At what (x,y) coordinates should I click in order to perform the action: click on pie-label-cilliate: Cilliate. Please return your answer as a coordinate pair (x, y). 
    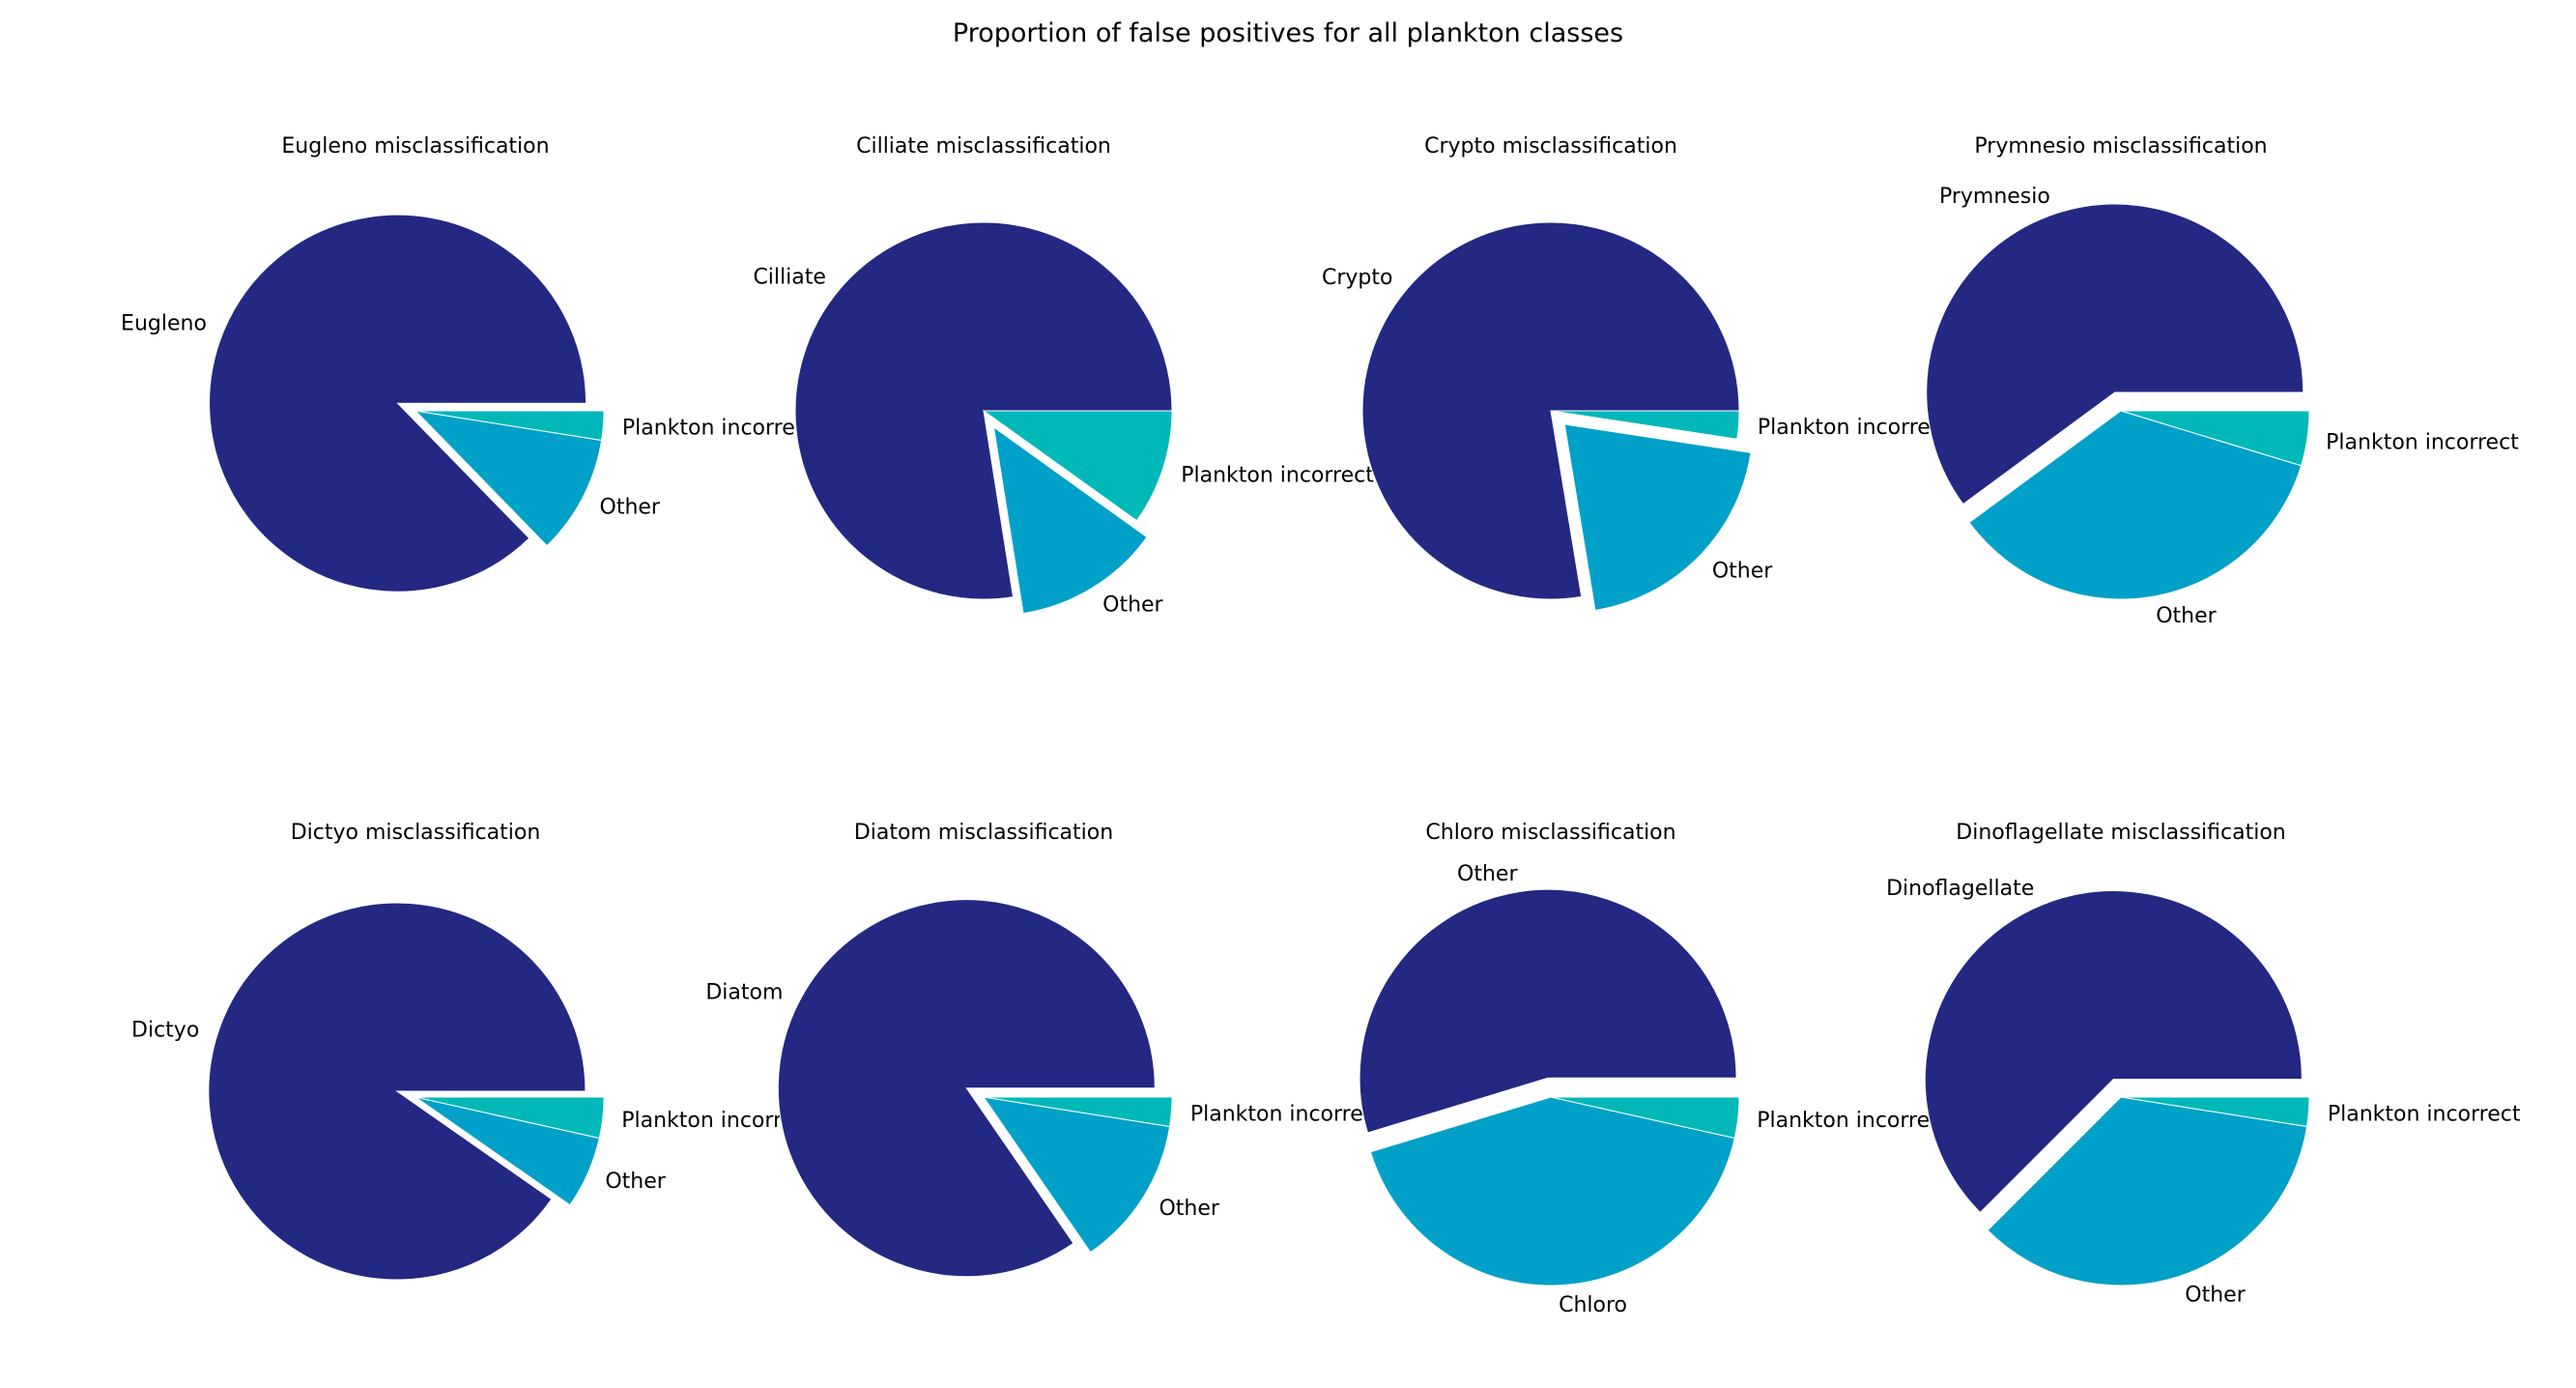
    Looking at the image, I should click on (789, 277).